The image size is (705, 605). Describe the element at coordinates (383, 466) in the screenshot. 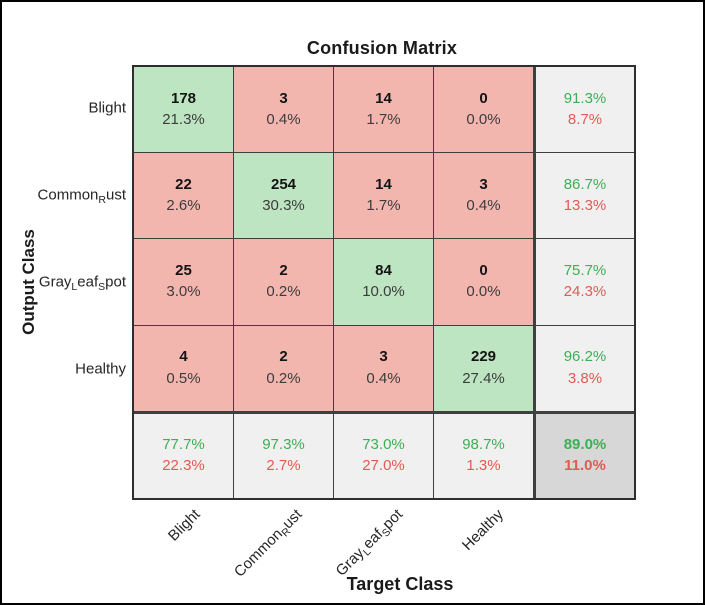

I see `col-summary-bad: 27.0%` at that location.